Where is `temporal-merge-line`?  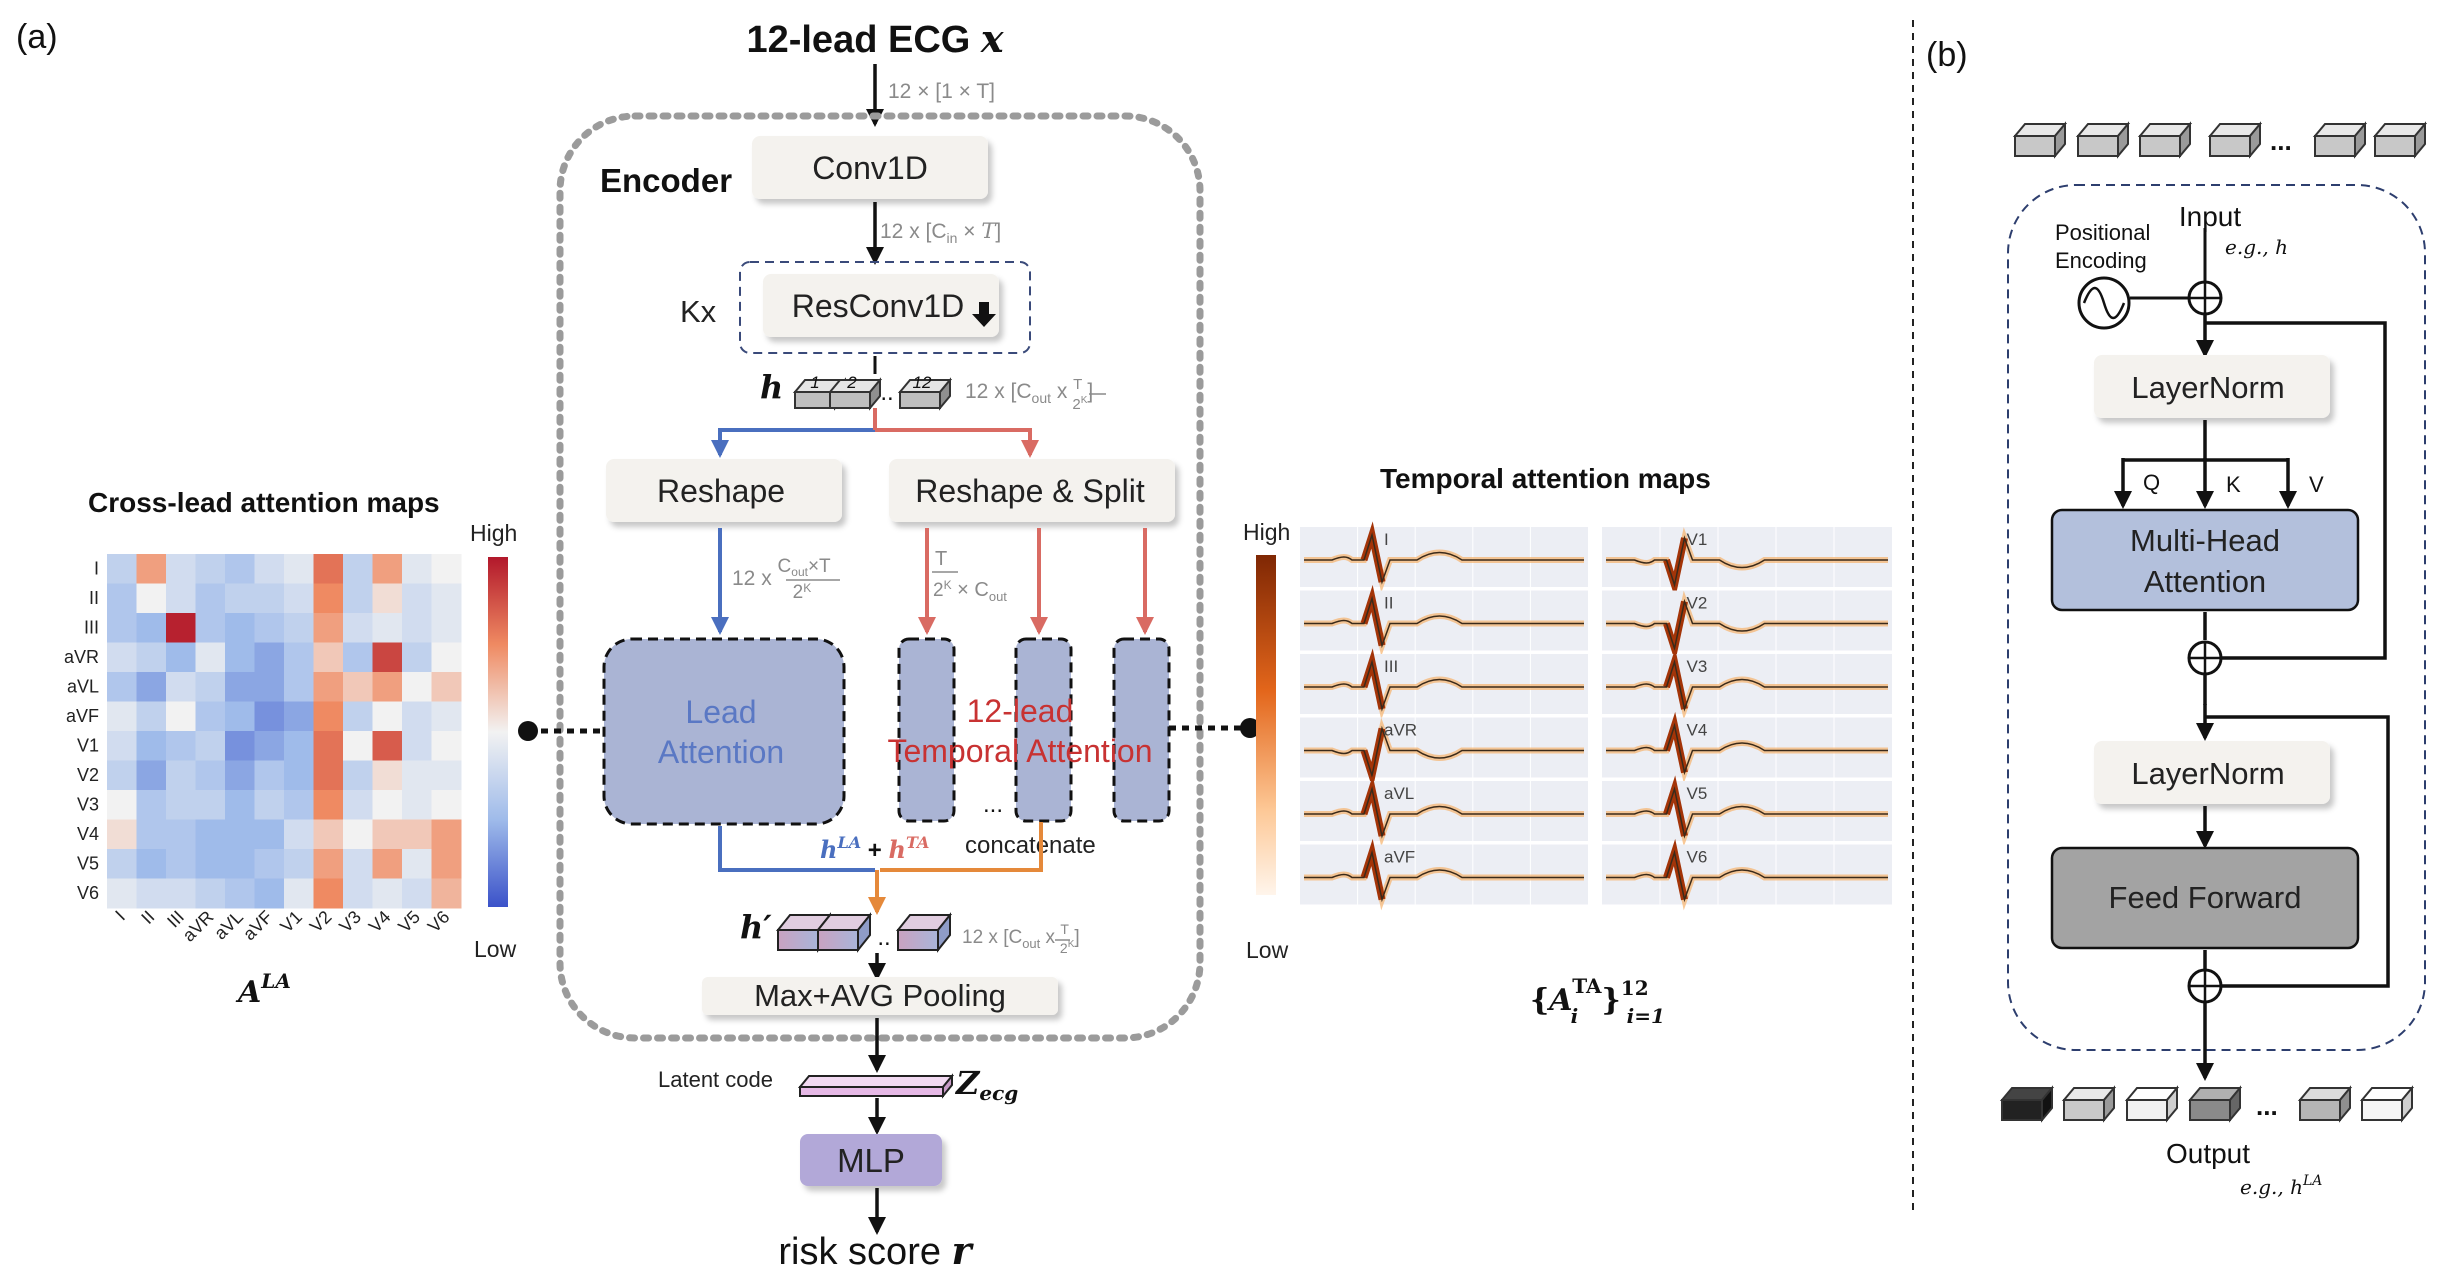 temporal-merge-line is located at coordinates (961, 847).